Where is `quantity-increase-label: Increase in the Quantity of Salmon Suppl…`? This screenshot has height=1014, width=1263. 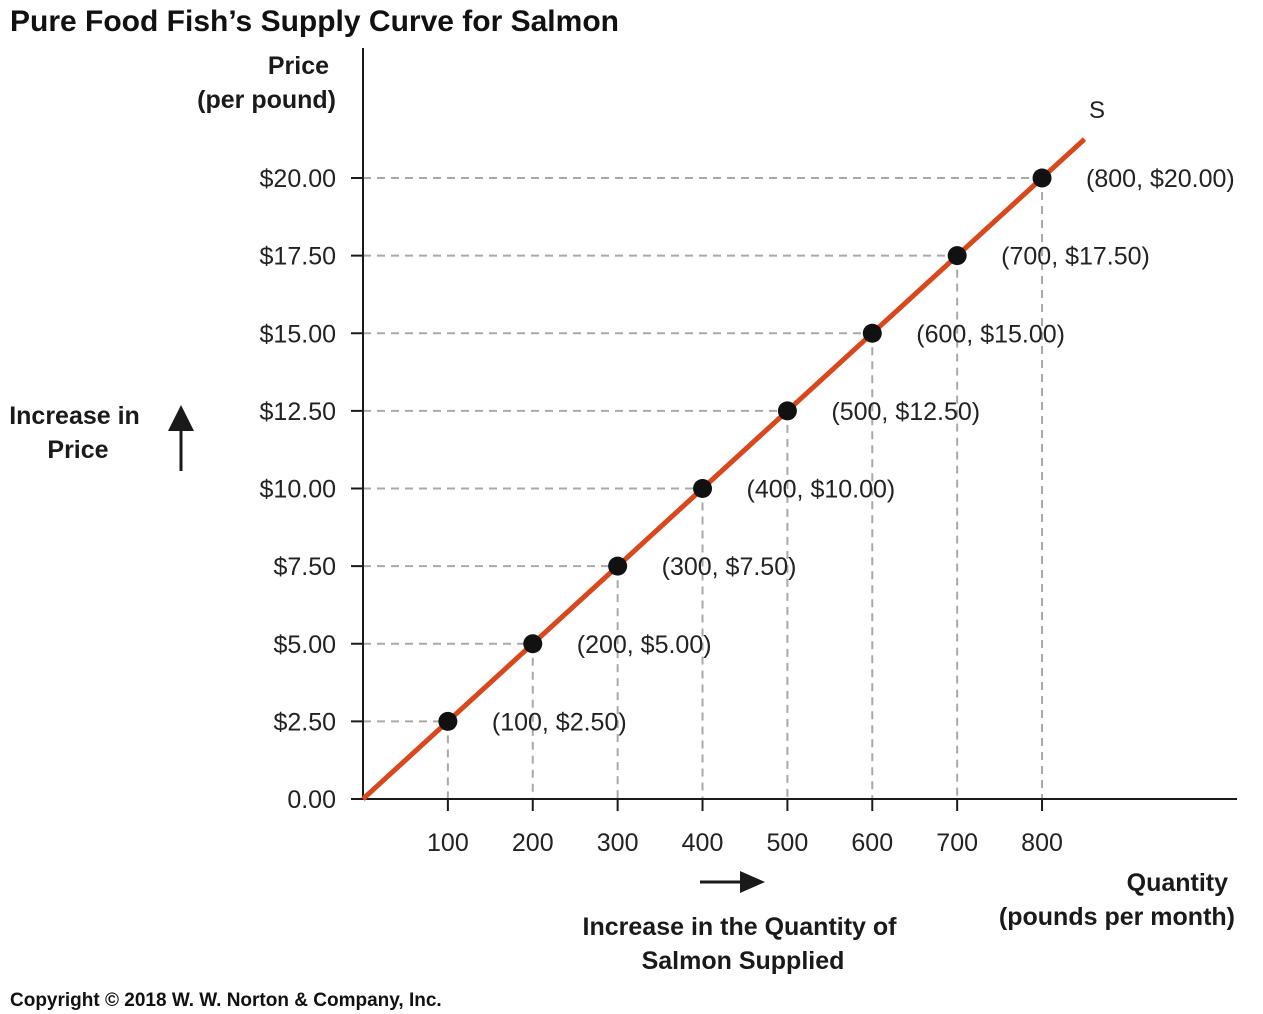 quantity-increase-label: Increase in the Quantity of Salmon Suppl… is located at coordinates (743, 944).